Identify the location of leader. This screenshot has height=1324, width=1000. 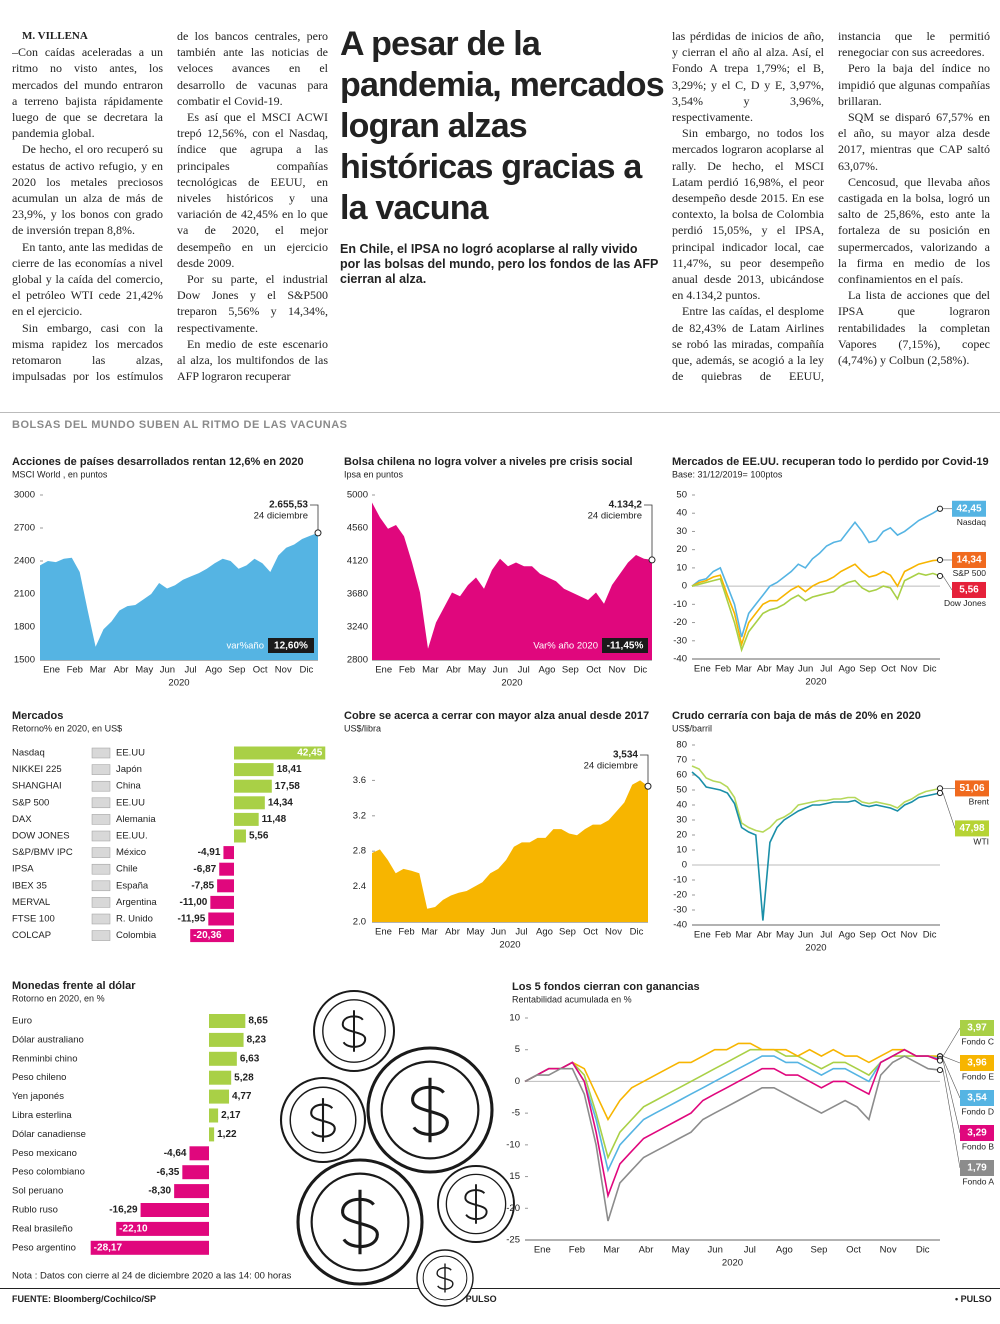
(947, 583).